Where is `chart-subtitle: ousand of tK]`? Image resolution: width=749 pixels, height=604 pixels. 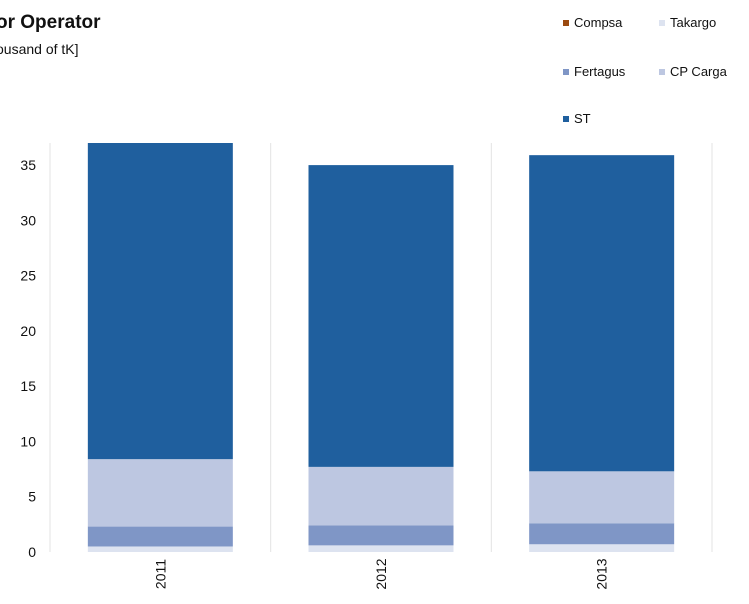 chart-subtitle: ousand of tK] is located at coordinates (39, 49).